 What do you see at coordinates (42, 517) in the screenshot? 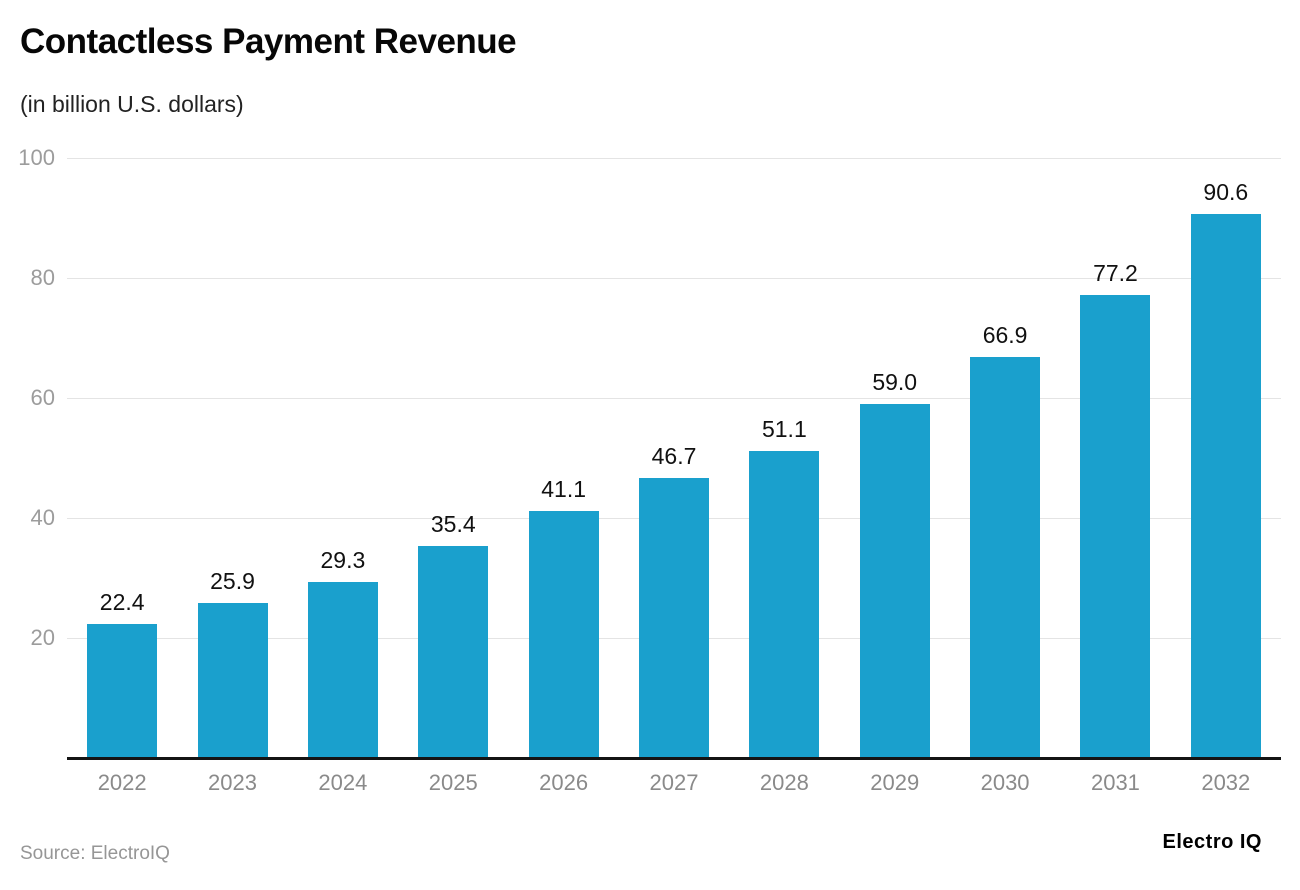
I see `y-tick-label: 40` at bounding box center [42, 517].